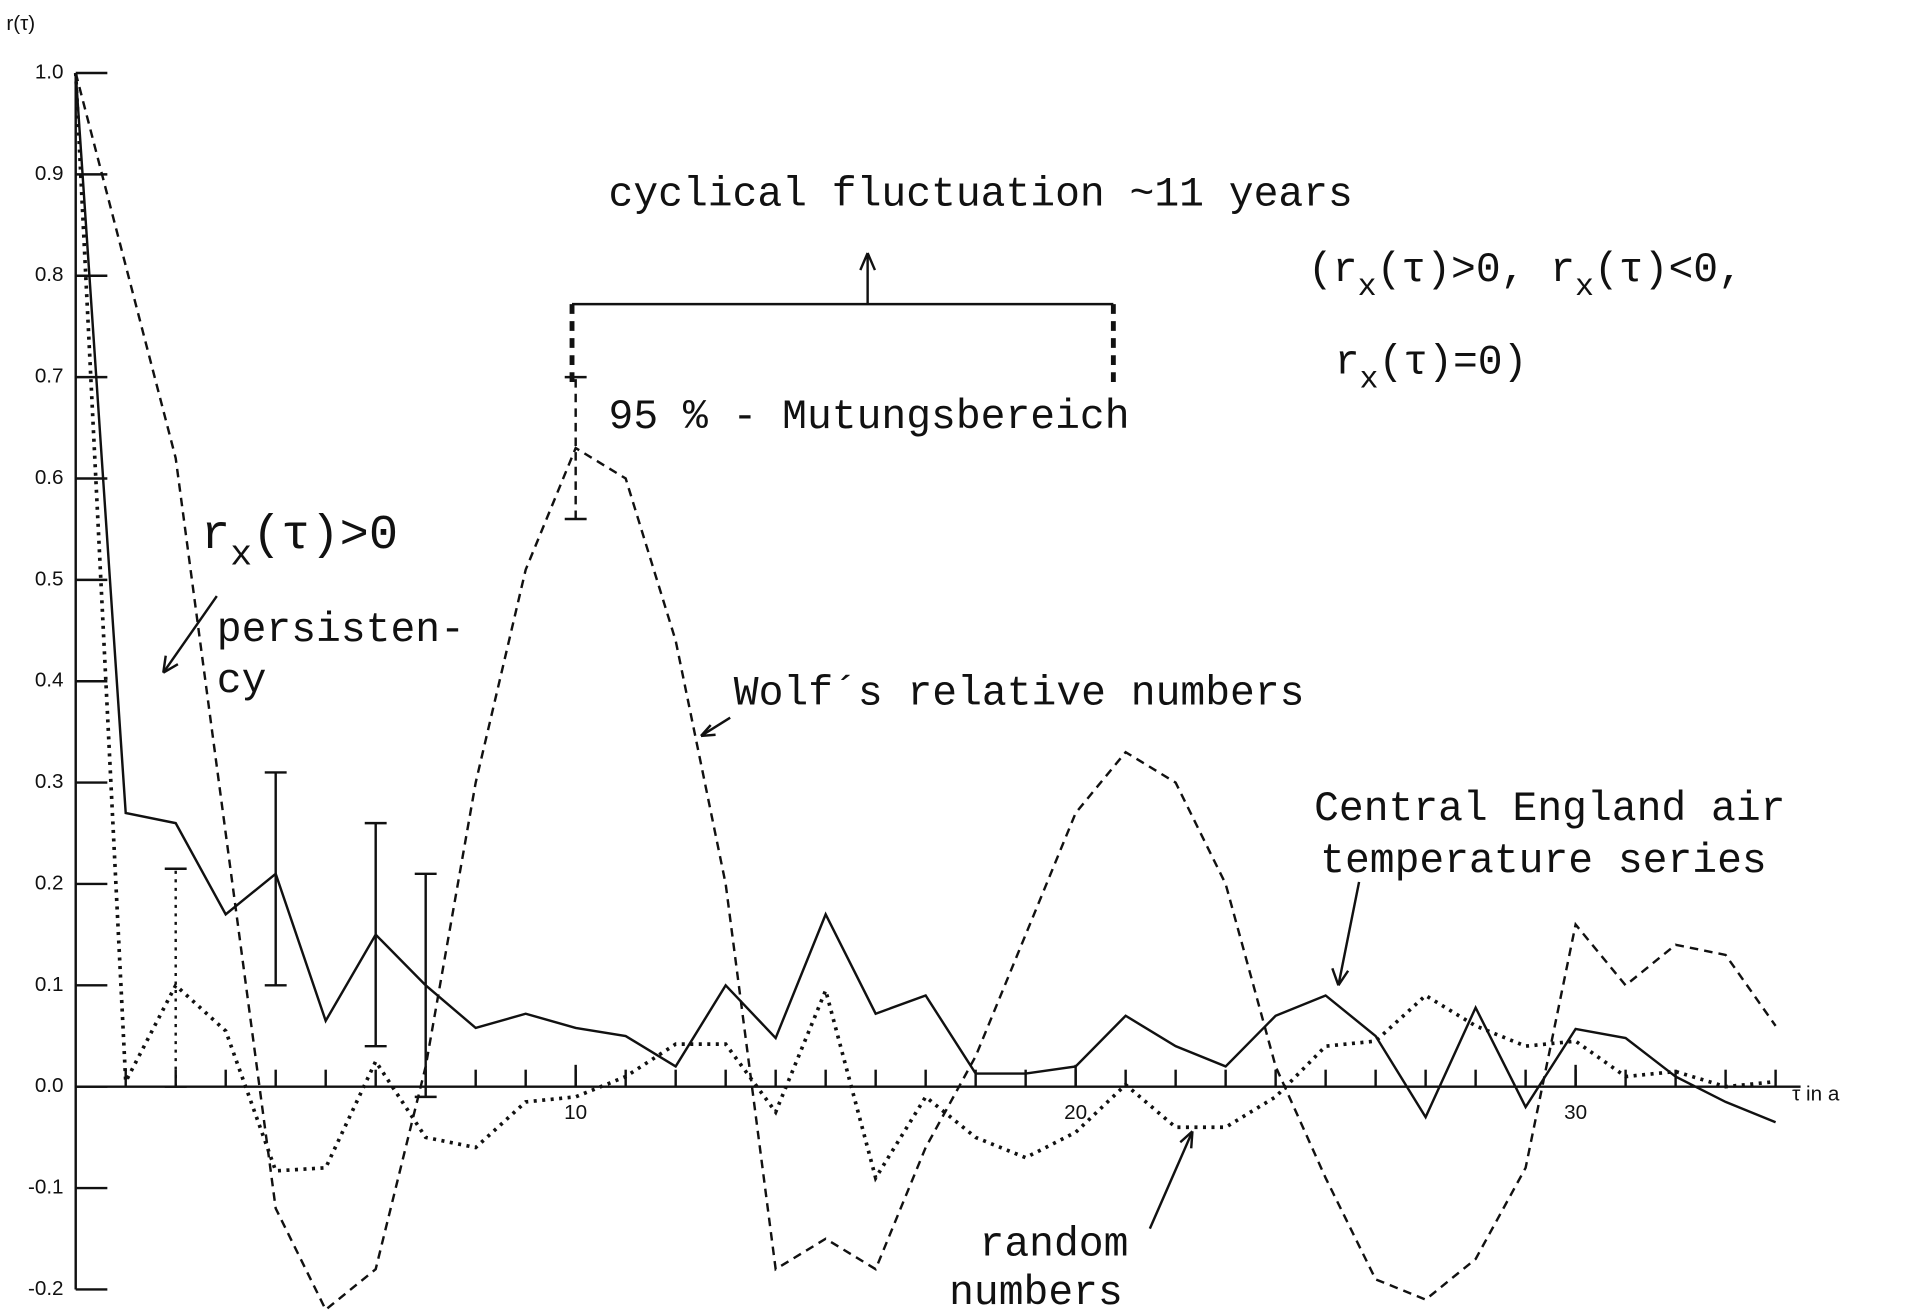 The height and width of the screenshot is (1315, 1908). What do you see at coordinates (49, 984) in the screenshot?
I see `y-tick-label: 0.1` at bounding box center [49, 984].